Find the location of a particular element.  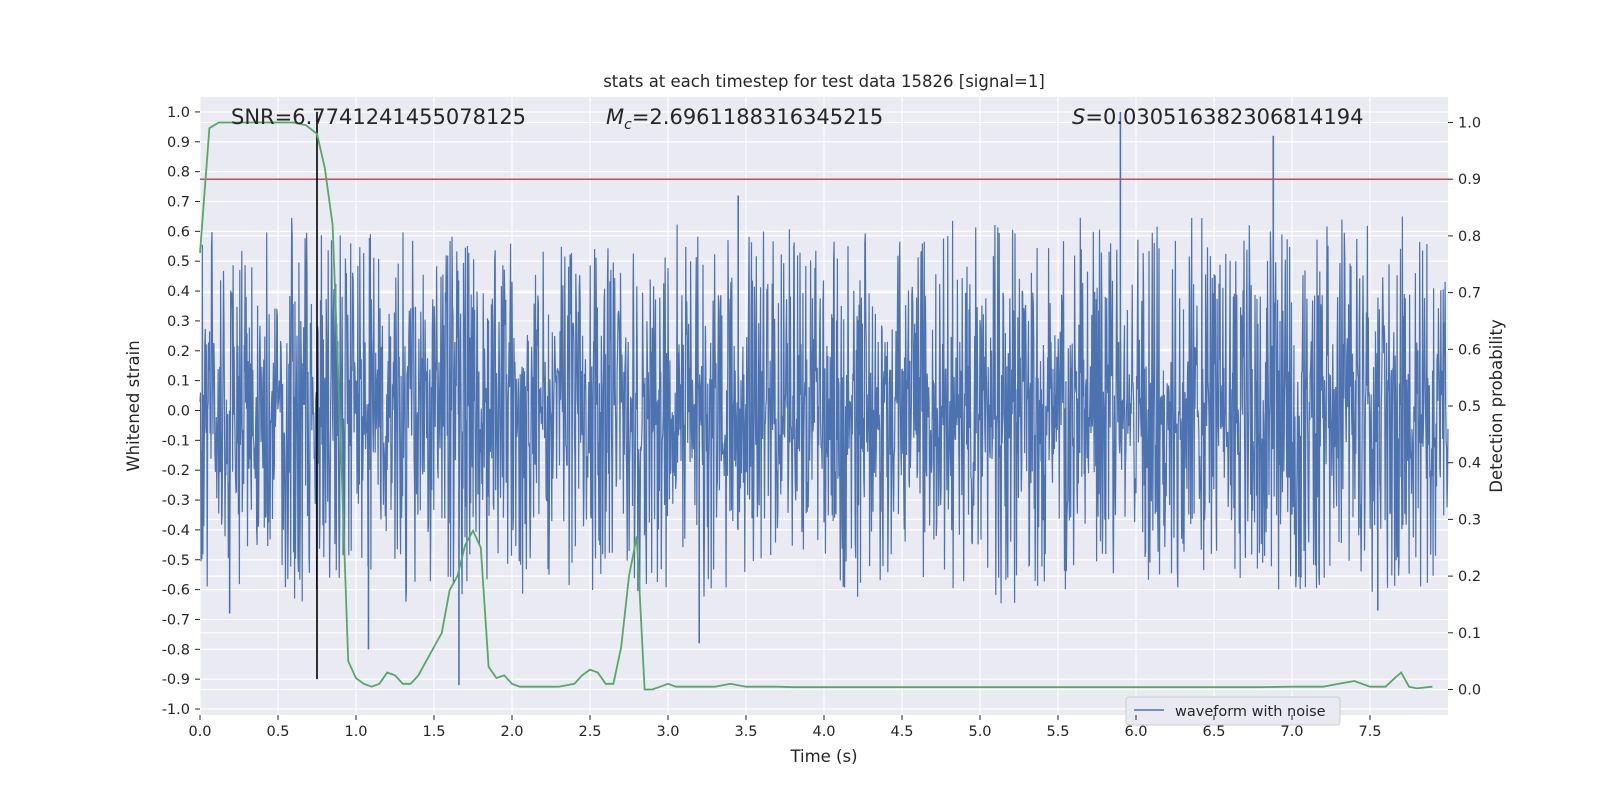

y-tick-label: 0.5 is located at coordinates (178, 262).